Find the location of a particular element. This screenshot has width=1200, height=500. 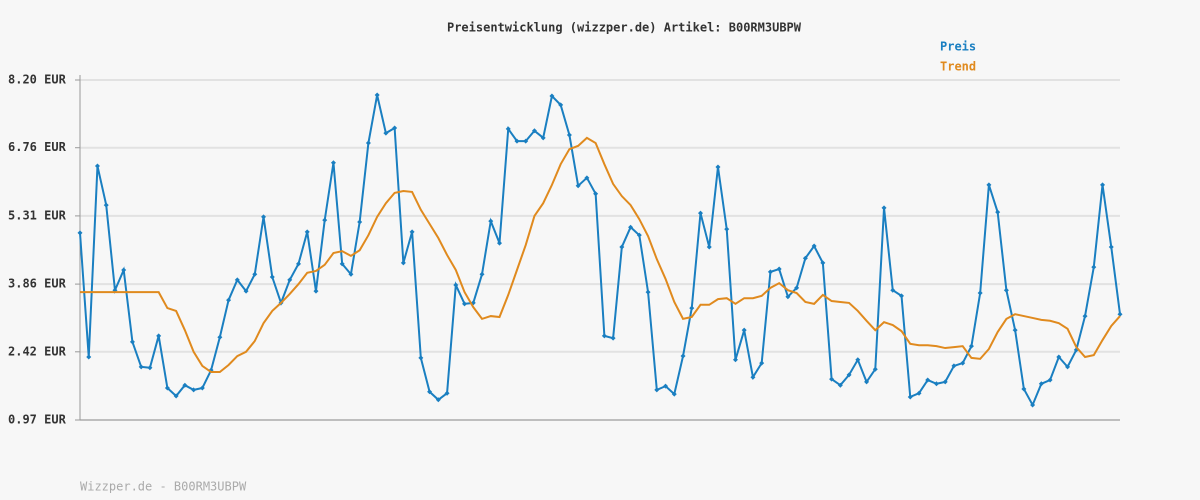

legend-label: Trend is located at coordinates (958, 67).